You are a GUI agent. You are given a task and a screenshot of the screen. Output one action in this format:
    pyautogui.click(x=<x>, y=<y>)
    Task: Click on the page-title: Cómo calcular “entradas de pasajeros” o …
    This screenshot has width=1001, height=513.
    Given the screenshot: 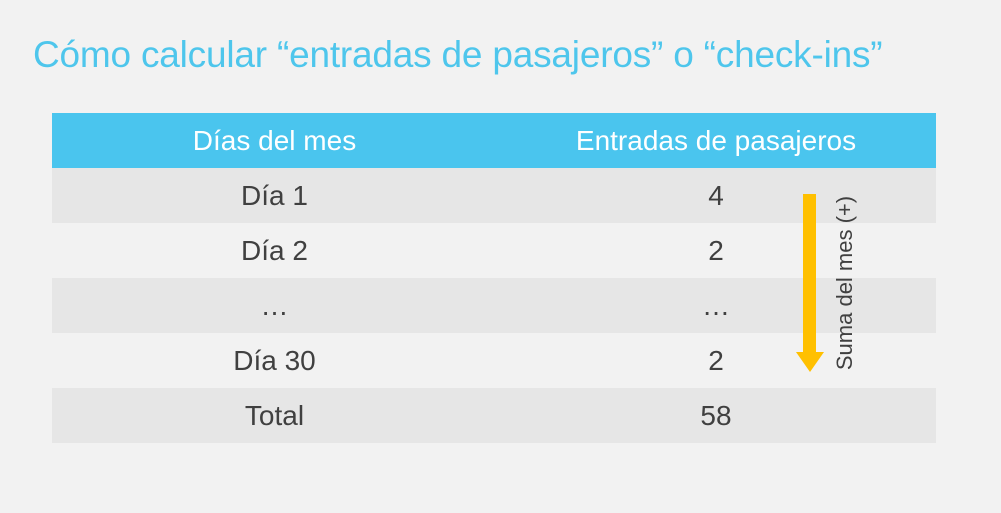 What is the action you would take?
    pyautogui.click(x=458, y=54)
    